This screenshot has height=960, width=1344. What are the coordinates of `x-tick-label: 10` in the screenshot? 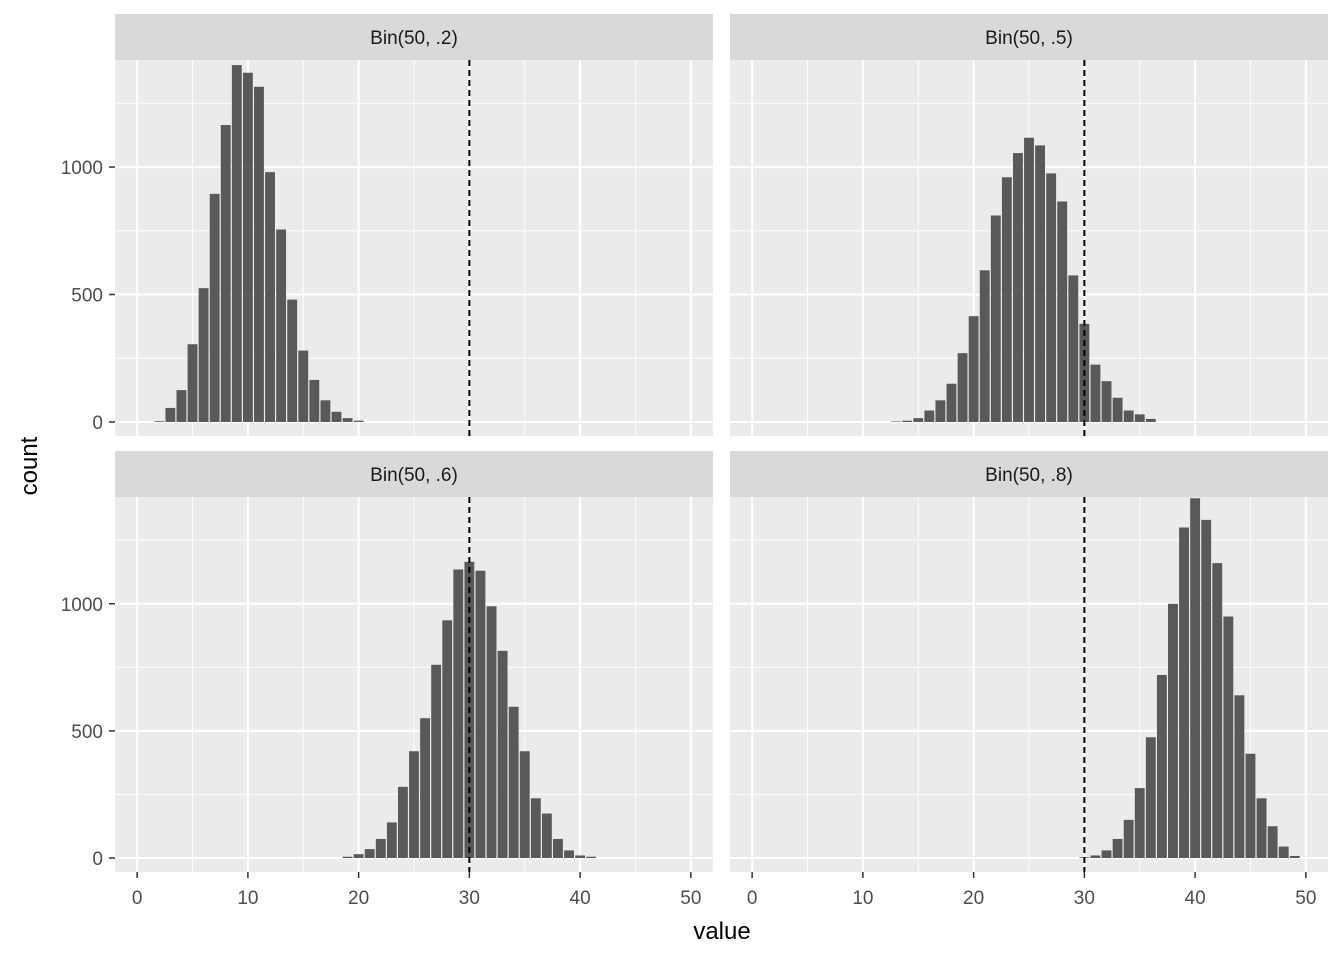 It's located at (247, 898).